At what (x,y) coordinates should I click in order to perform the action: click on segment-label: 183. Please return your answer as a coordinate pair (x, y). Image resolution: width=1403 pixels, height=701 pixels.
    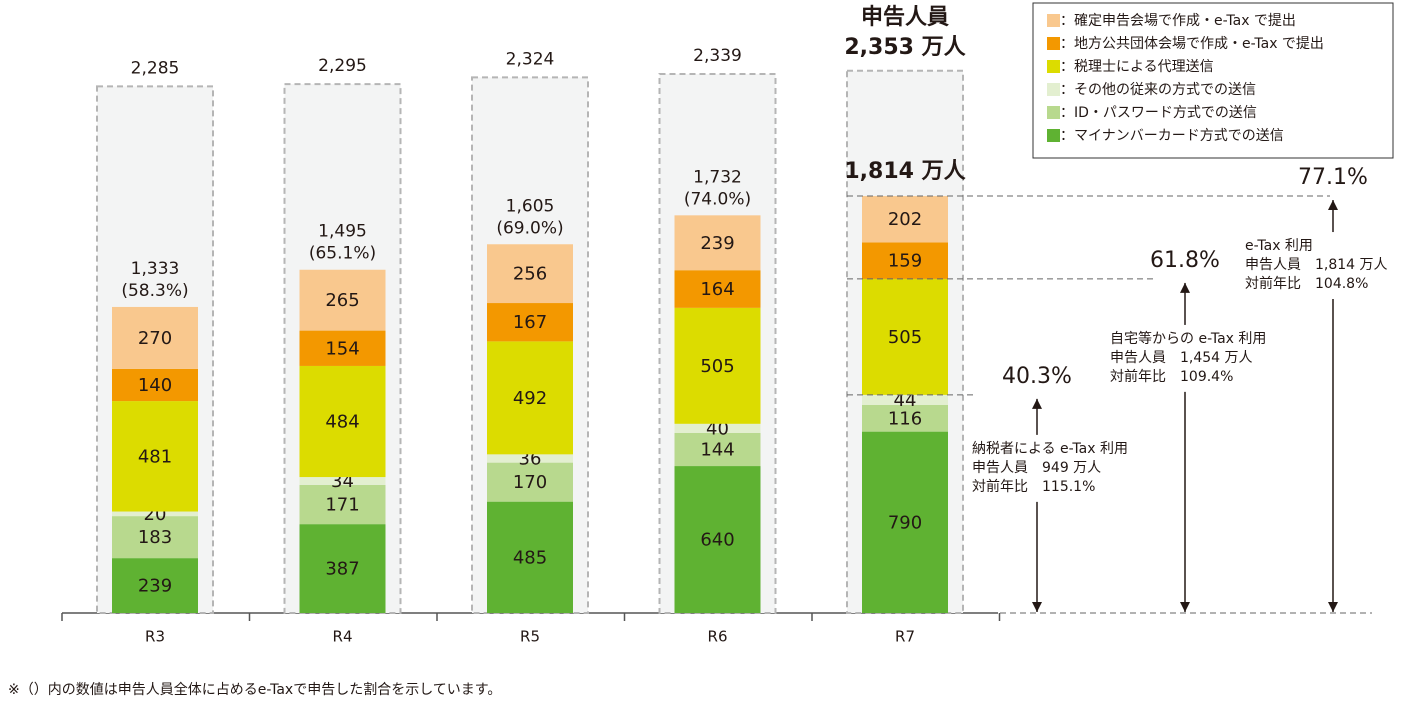
    Looking at the image, I should click on (155, 537).